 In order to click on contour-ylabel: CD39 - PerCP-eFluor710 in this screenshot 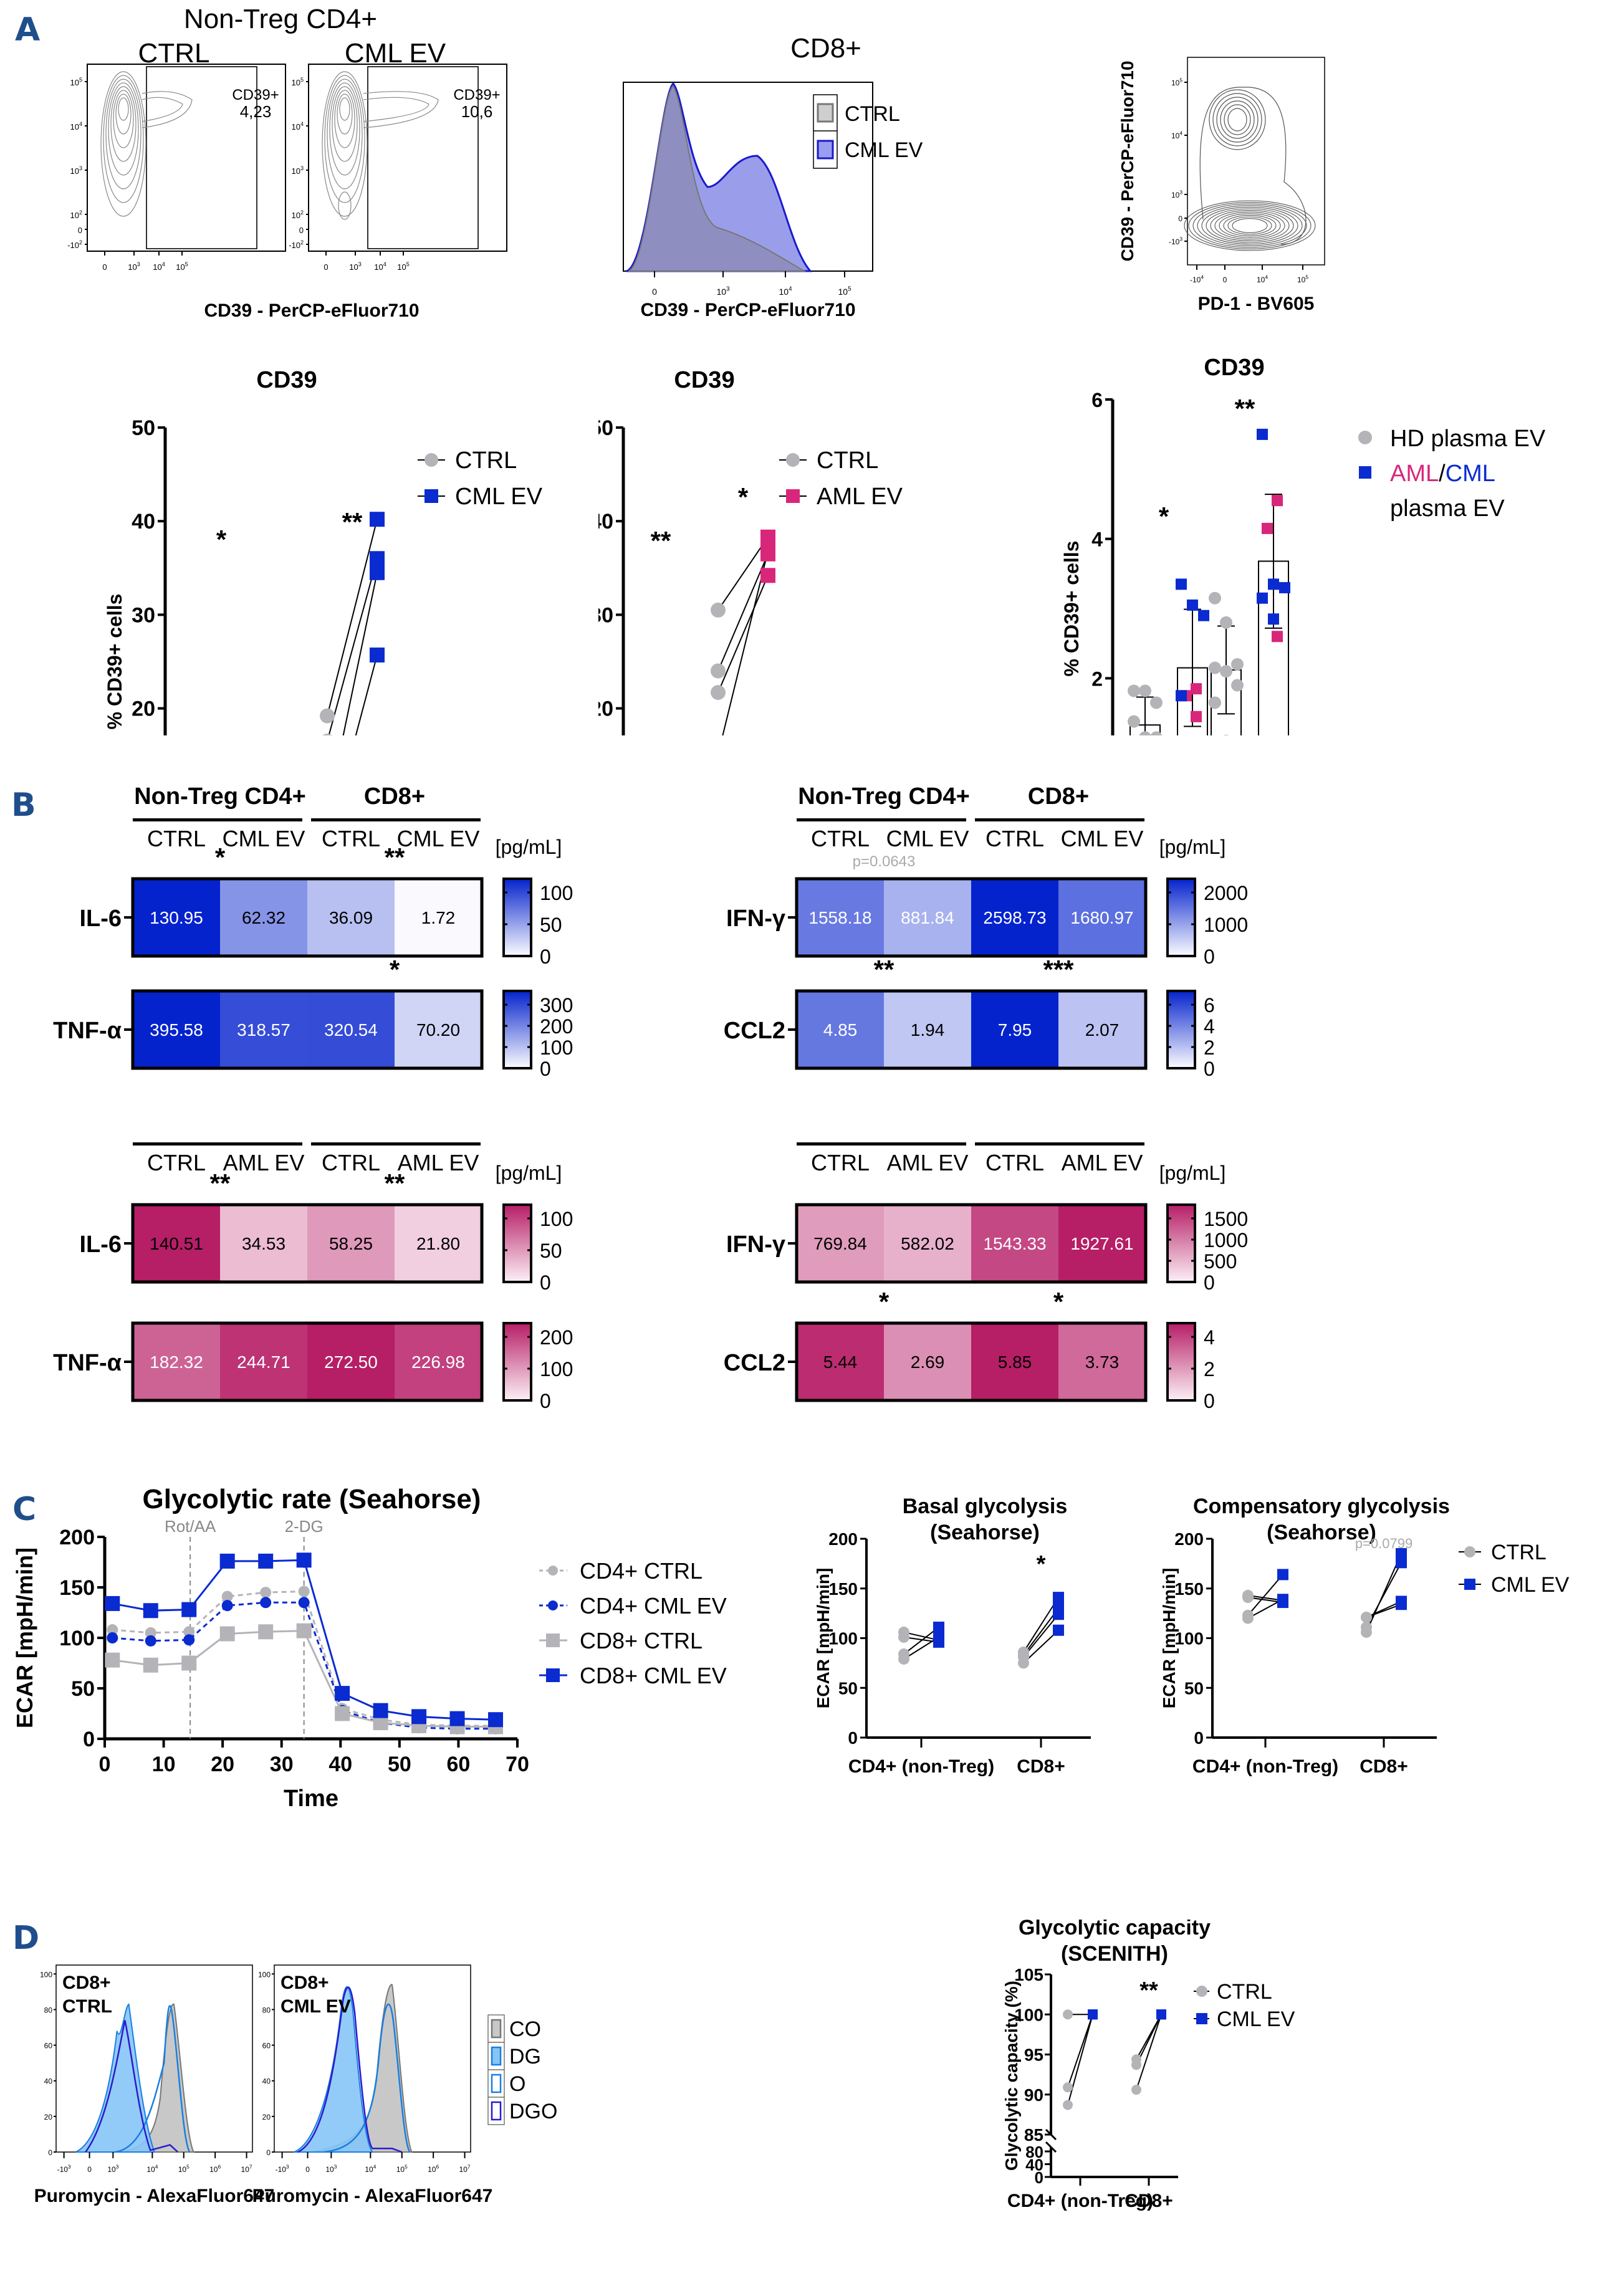, I will do `click(1127, 161)`.